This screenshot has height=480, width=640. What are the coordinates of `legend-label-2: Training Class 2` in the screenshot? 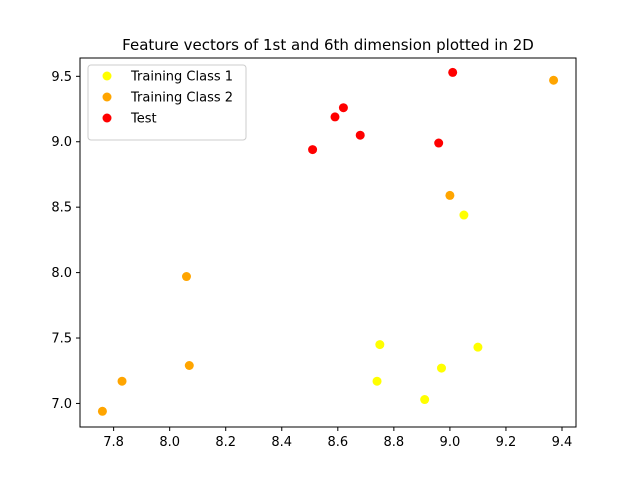 It's located at (181, 98).